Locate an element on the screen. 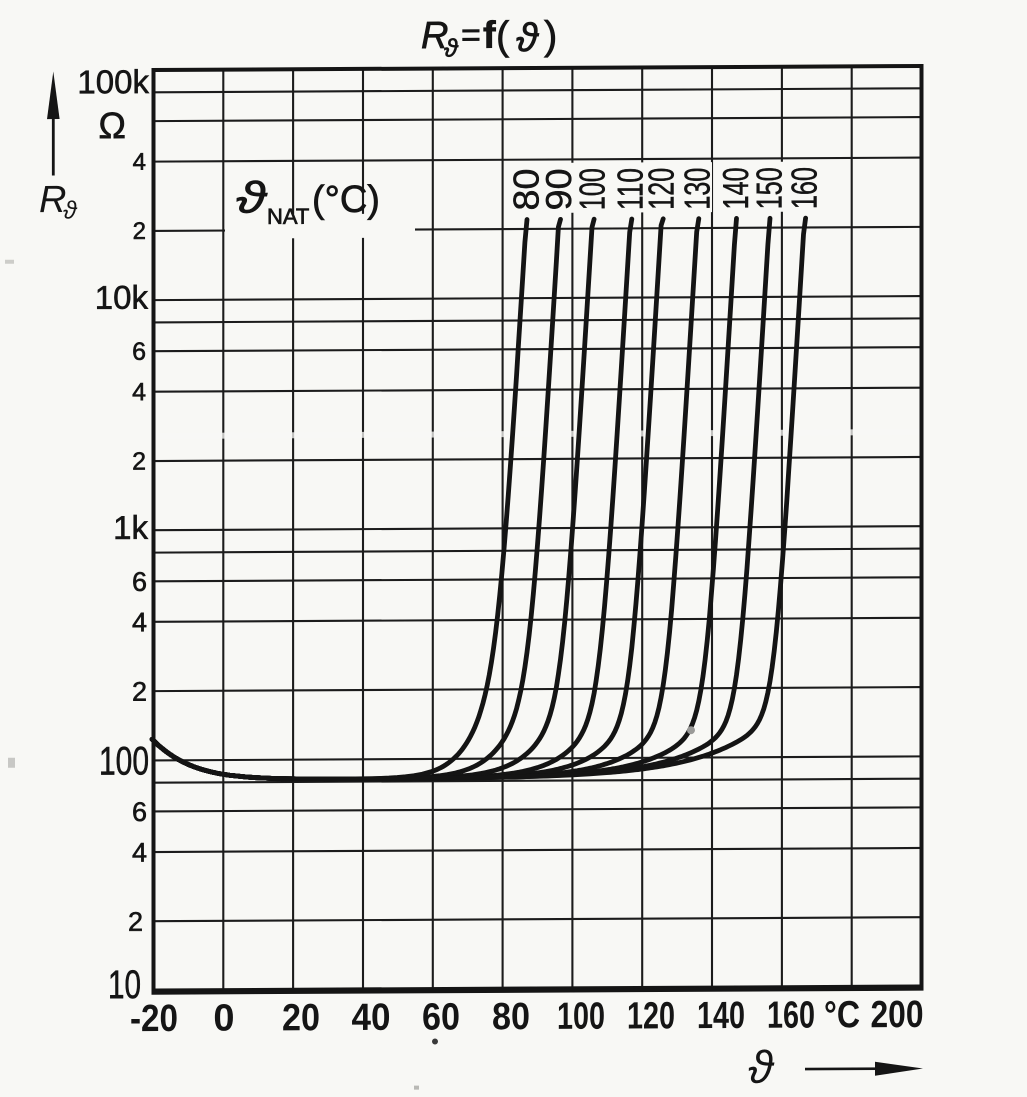 The width and height of the screenshot is (1027, 1097). svg-text: f is located at coordinates (489, 36).